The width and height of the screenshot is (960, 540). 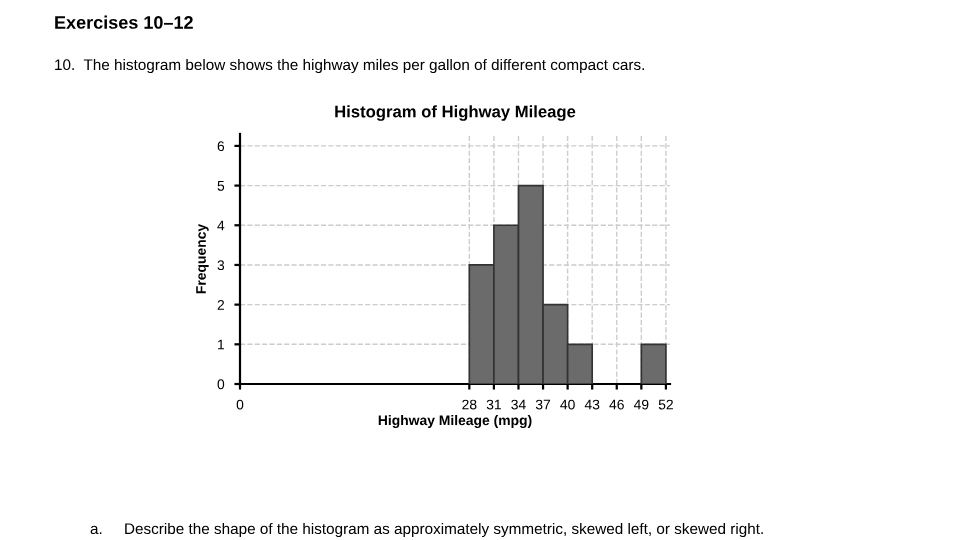 I want to click on chart-title: Histogram of Highway Mileage, so click(x=455, y=113).